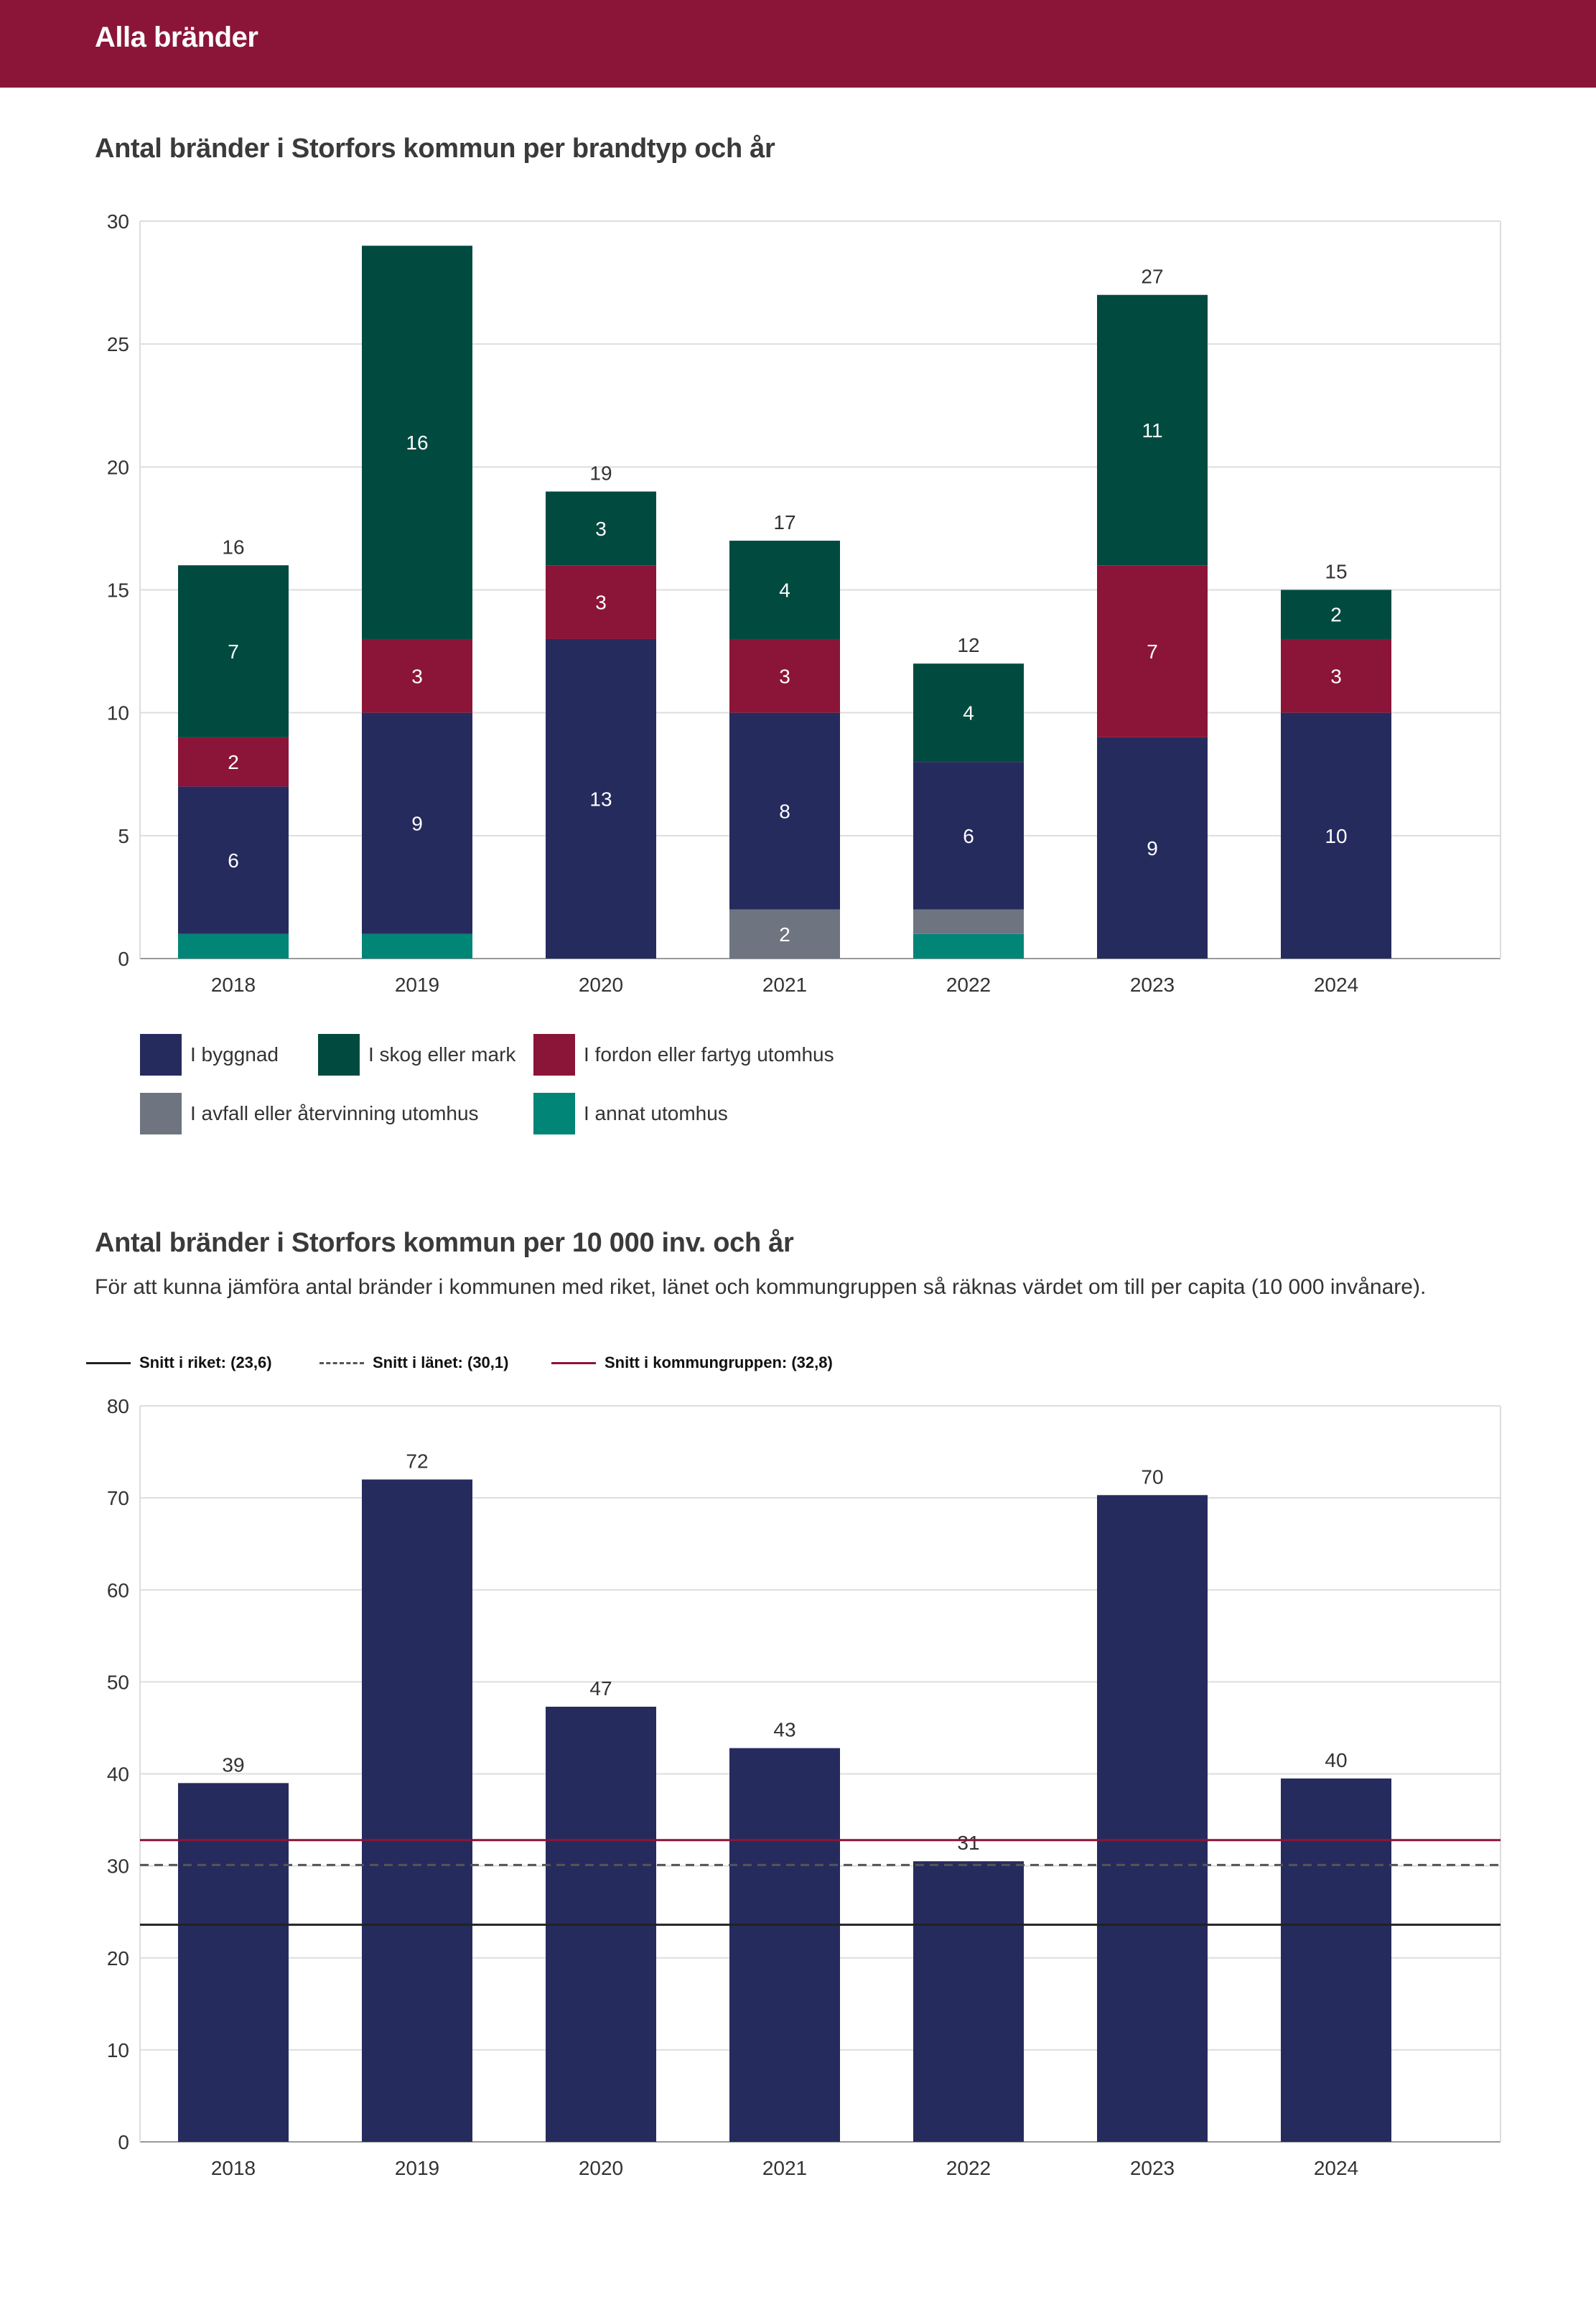 The width and height of the screenshot is (1596, 2307). What do you see at coordinates (784, 985) in the screenshot?
I see `x-tick-label-2021: 2021` at bounding box center [784, 985].